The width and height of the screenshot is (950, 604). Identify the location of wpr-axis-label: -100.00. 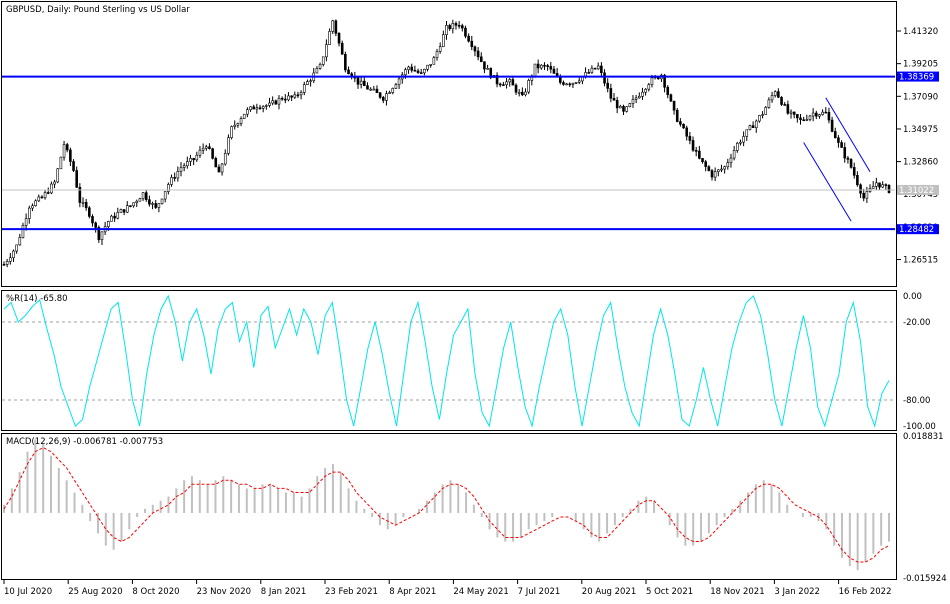
(919, 427).